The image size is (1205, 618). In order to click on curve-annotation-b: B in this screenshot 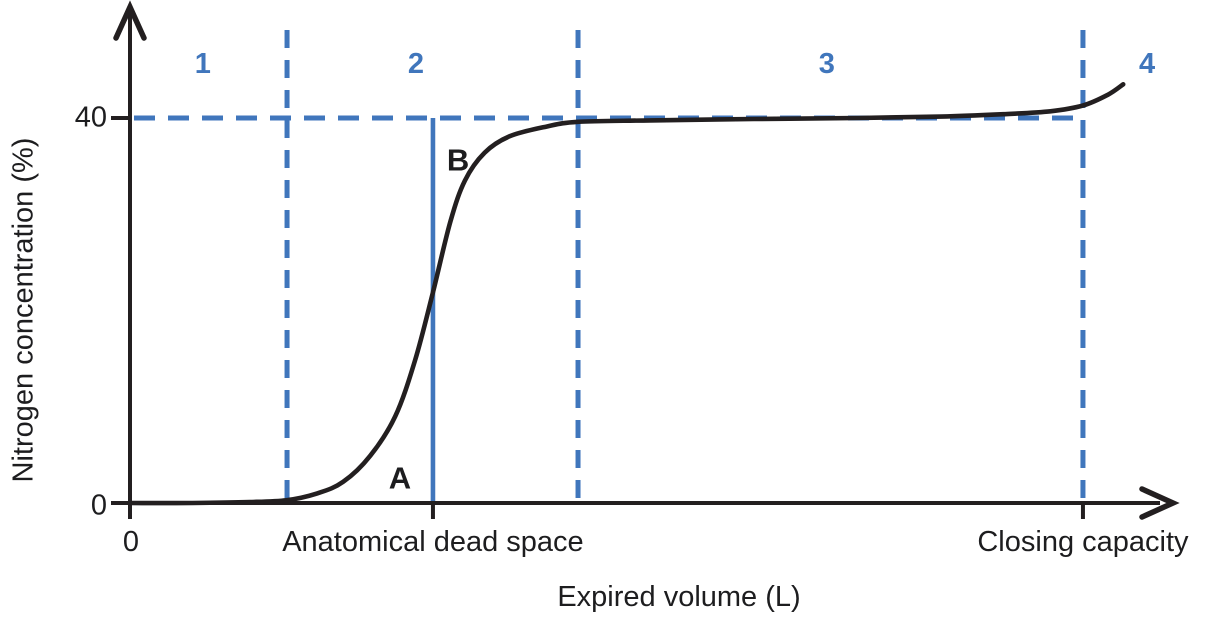, I will do `click(458, 160)`.